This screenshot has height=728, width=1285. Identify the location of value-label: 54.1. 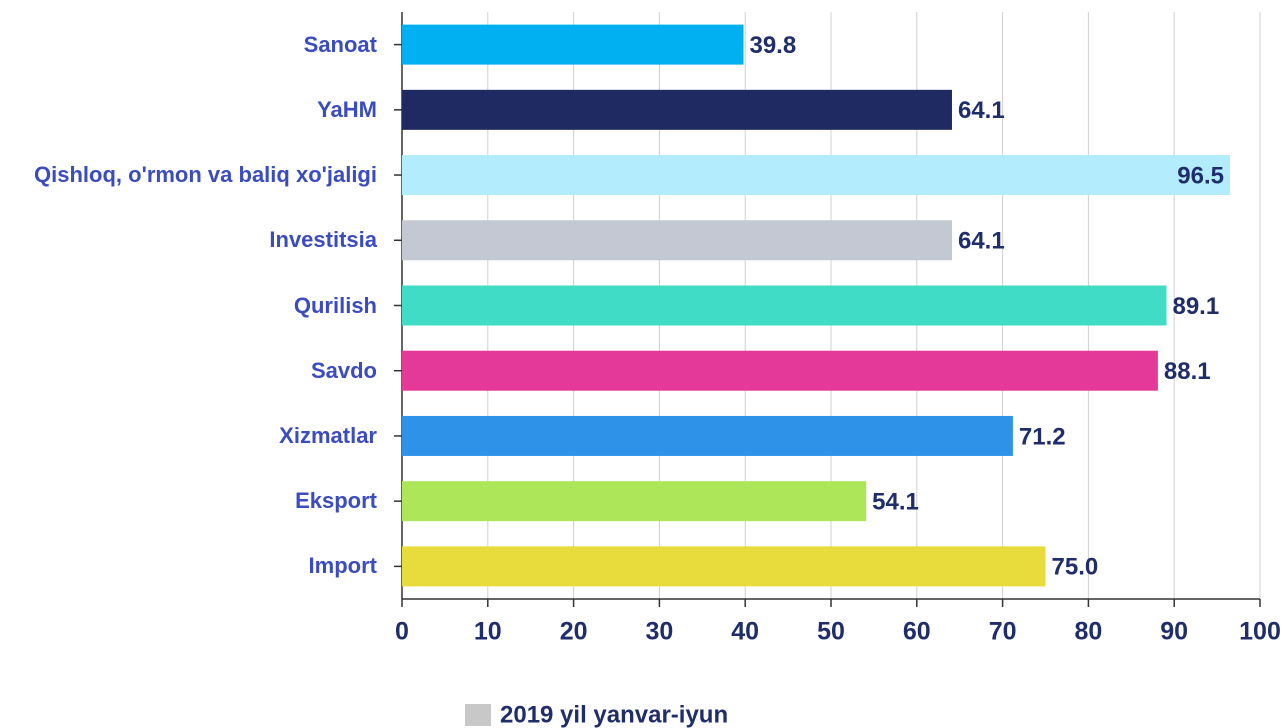
(895, 502).